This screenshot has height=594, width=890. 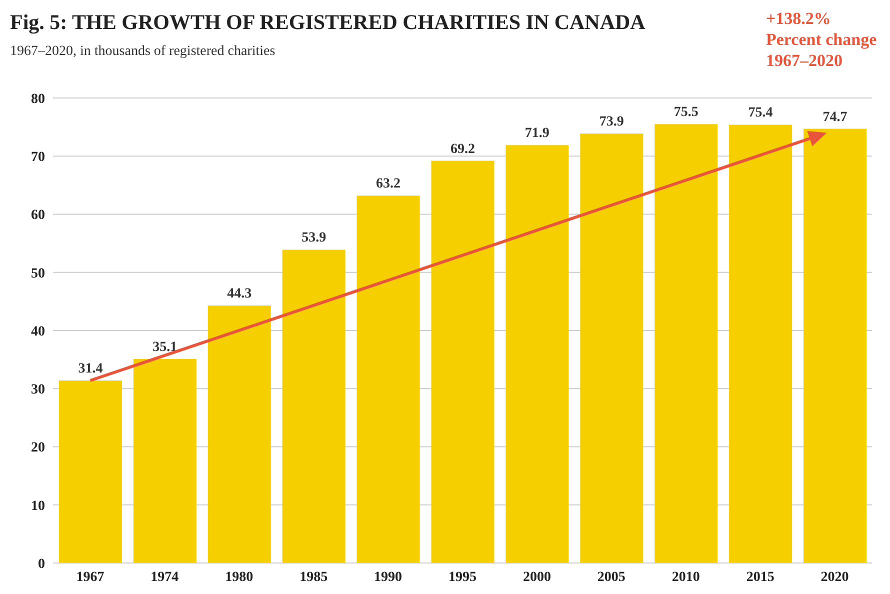 What do you see at coordinates (239, 577) in the screenshot?
I see `x-tick-label: 1980` at bounding box center [239, 577].